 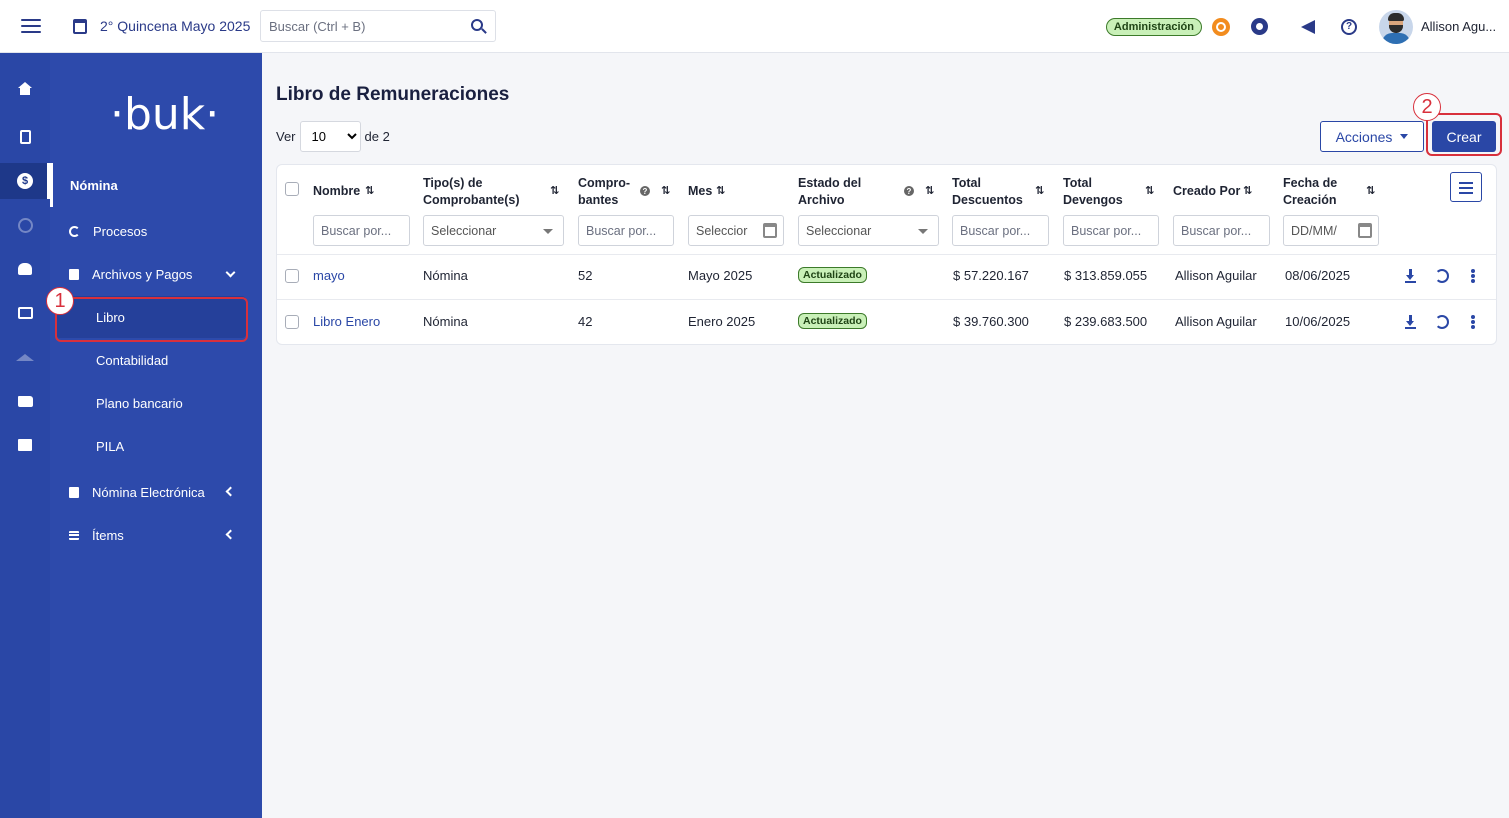 I want to click on sidebar-item-label: Ítems, so click(x=108, y=535).